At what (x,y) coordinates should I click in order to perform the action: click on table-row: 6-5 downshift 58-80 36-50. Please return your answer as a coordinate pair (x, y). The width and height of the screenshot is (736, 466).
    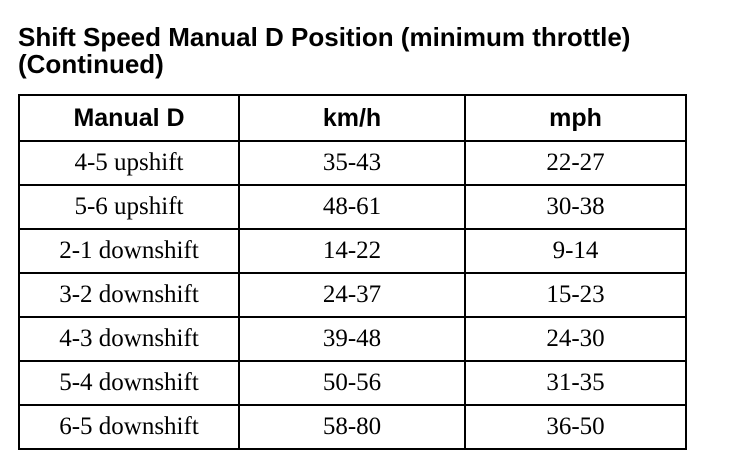
    Looking at the image, I should click on (352, 427).